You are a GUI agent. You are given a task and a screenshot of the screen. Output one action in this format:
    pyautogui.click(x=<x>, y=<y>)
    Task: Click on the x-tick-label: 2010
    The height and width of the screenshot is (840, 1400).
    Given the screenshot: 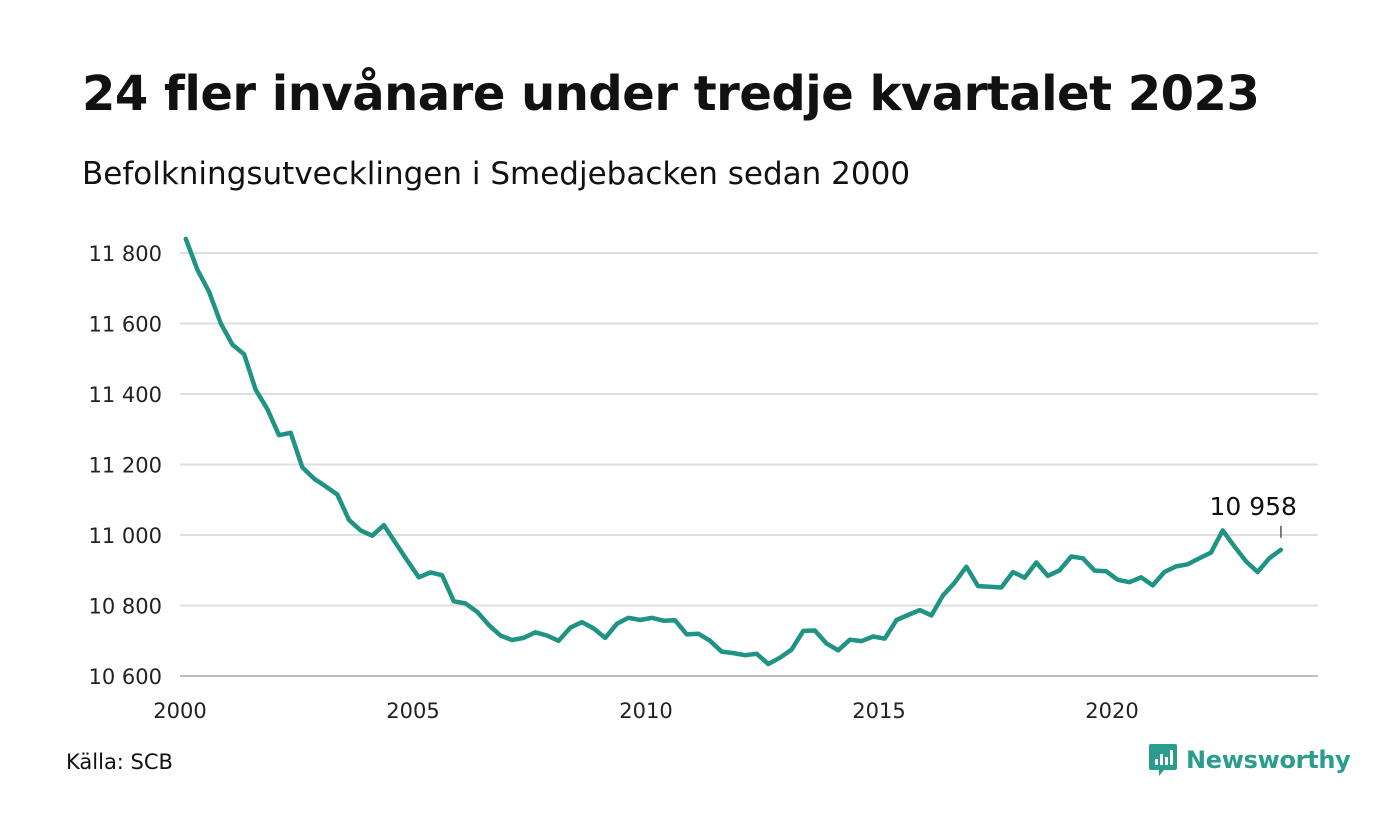 What is the action you would take?
    pyautogui.click(x=645, y=711)
    